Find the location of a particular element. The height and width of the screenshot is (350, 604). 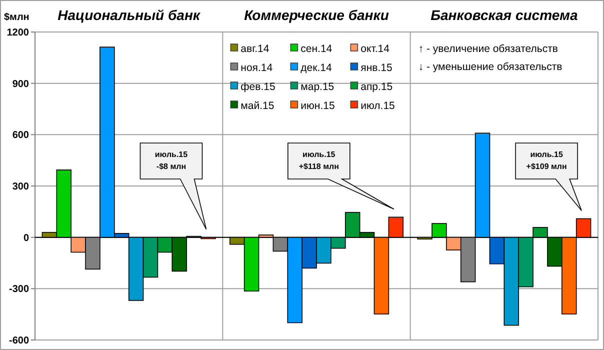

annotation: июль.15 +$118 млн is located at coordinates (319, 160).